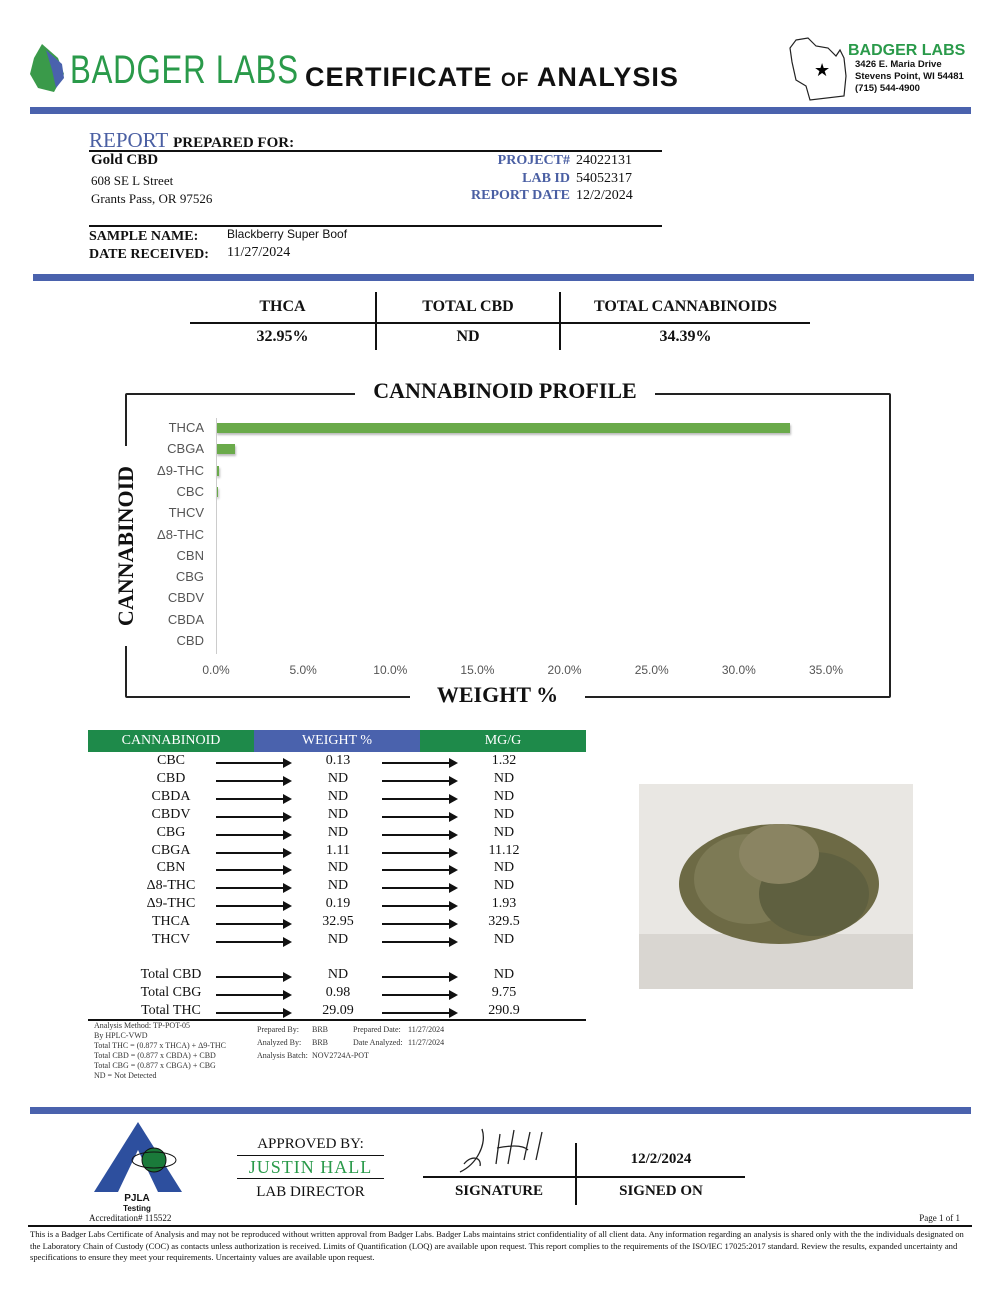 The height and width of the screenshot is (1294, 1000). I want to click on date-received: 11/27/2024, so click(259, 252).